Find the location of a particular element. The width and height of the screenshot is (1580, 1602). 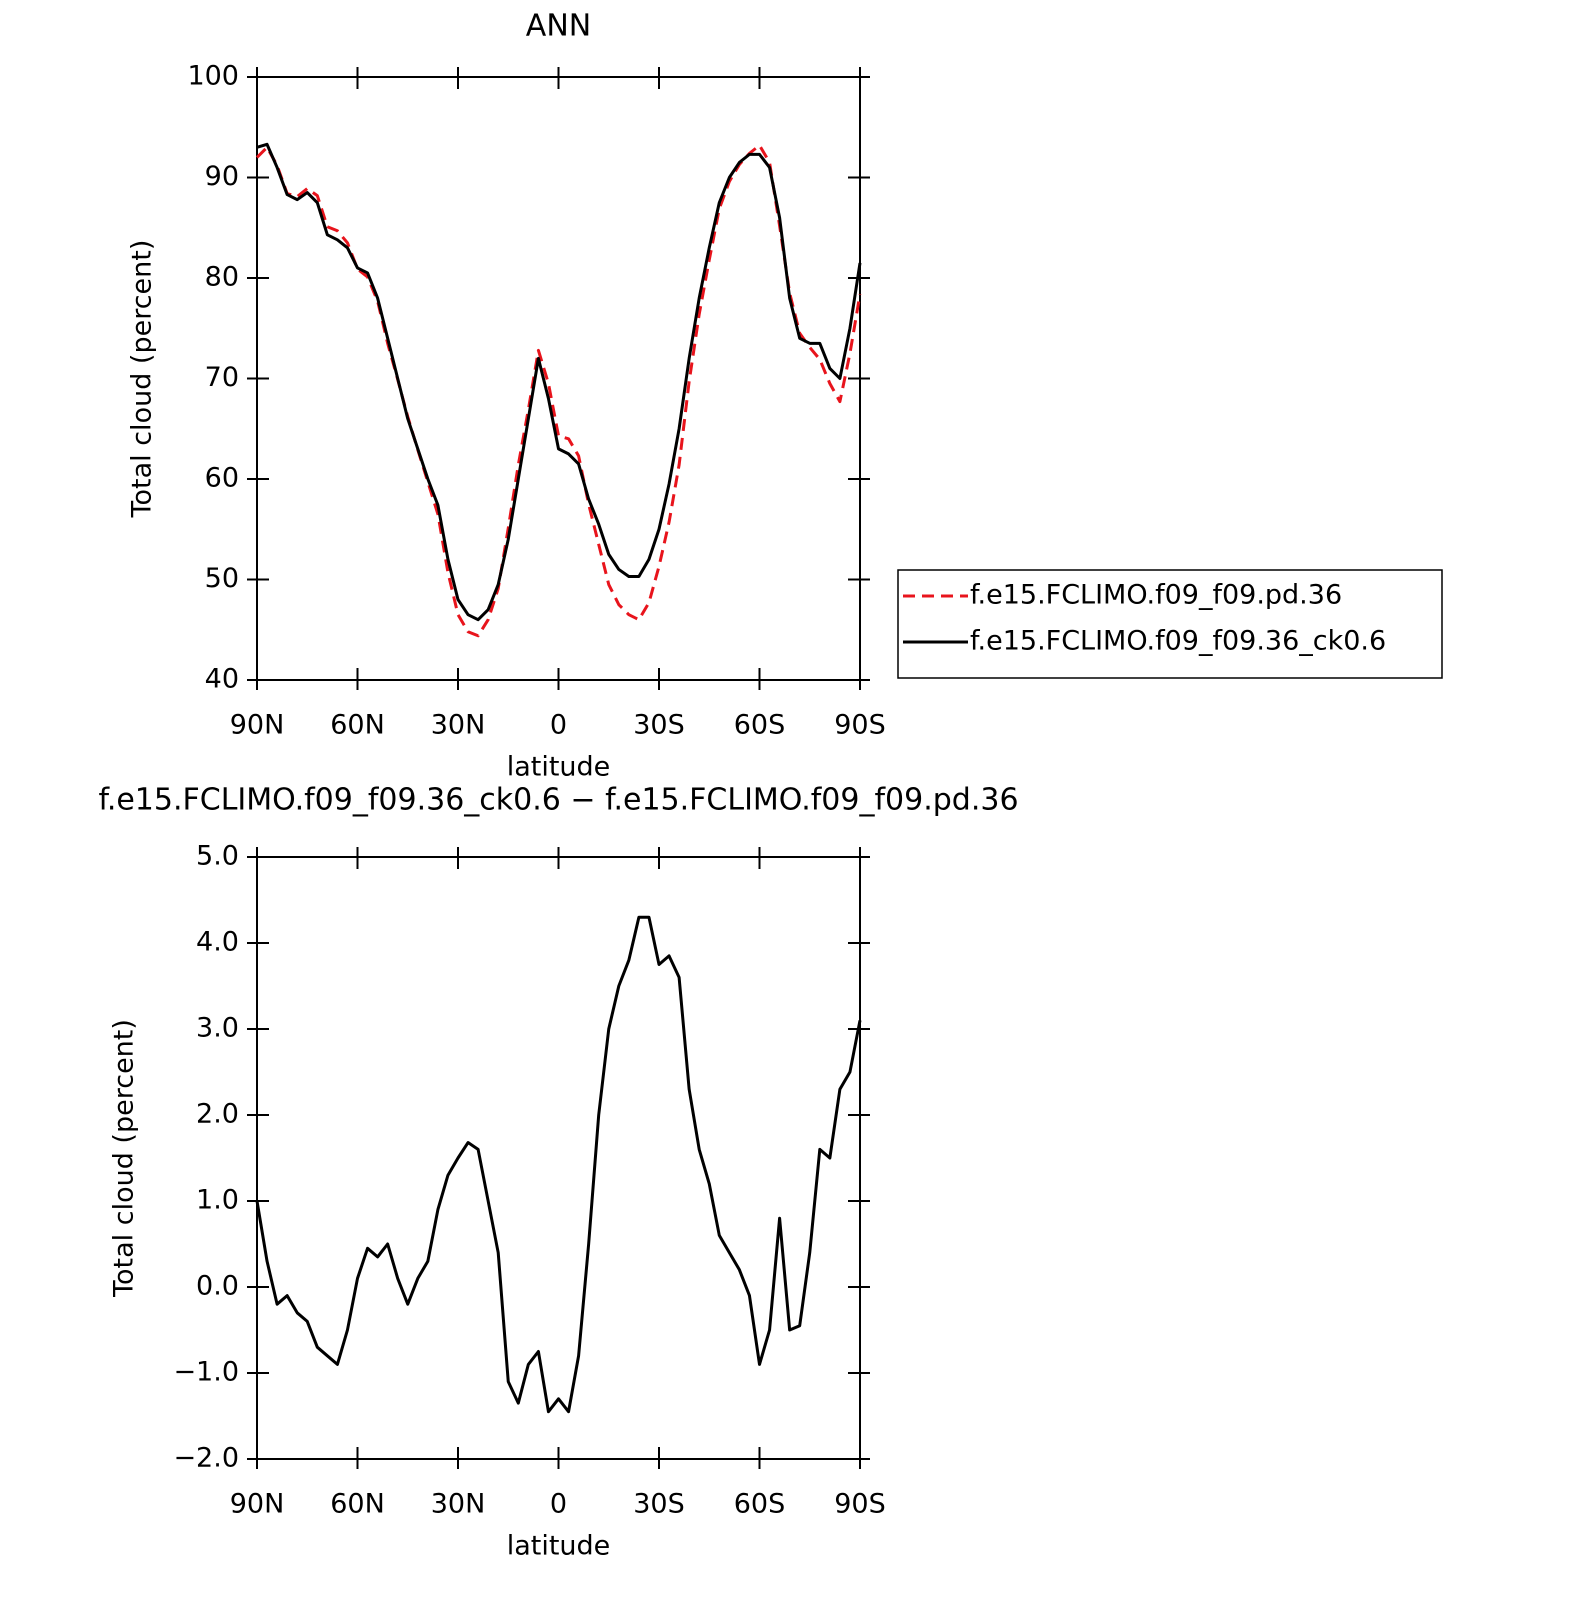

y-tick-label: 2.0 is located at coordinates (217, 1114).